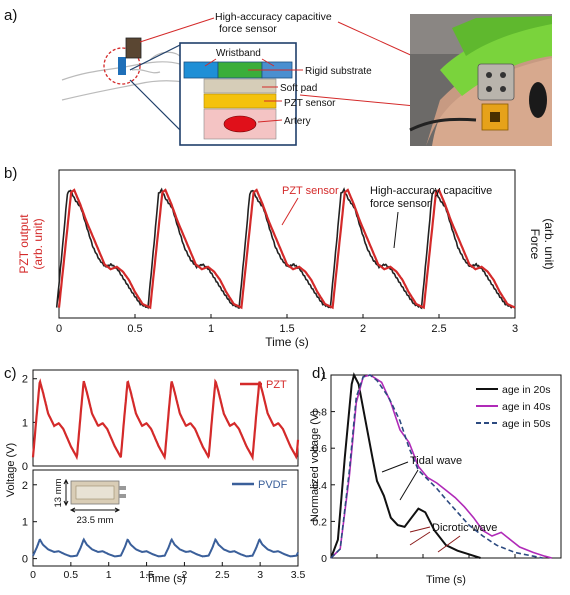 The width and height of the screenshot is (570, 595). I want to click on chart-b-right-y-label-line2: (arb. unit), so click(549, 243).